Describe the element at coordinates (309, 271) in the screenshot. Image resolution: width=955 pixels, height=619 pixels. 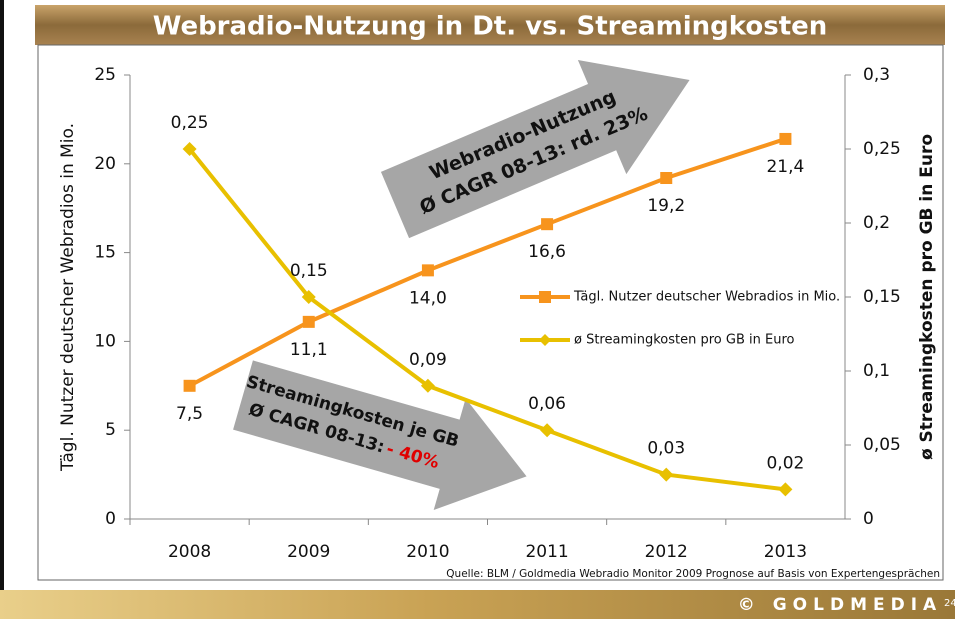
I see `value-label: 0,15` at that location.